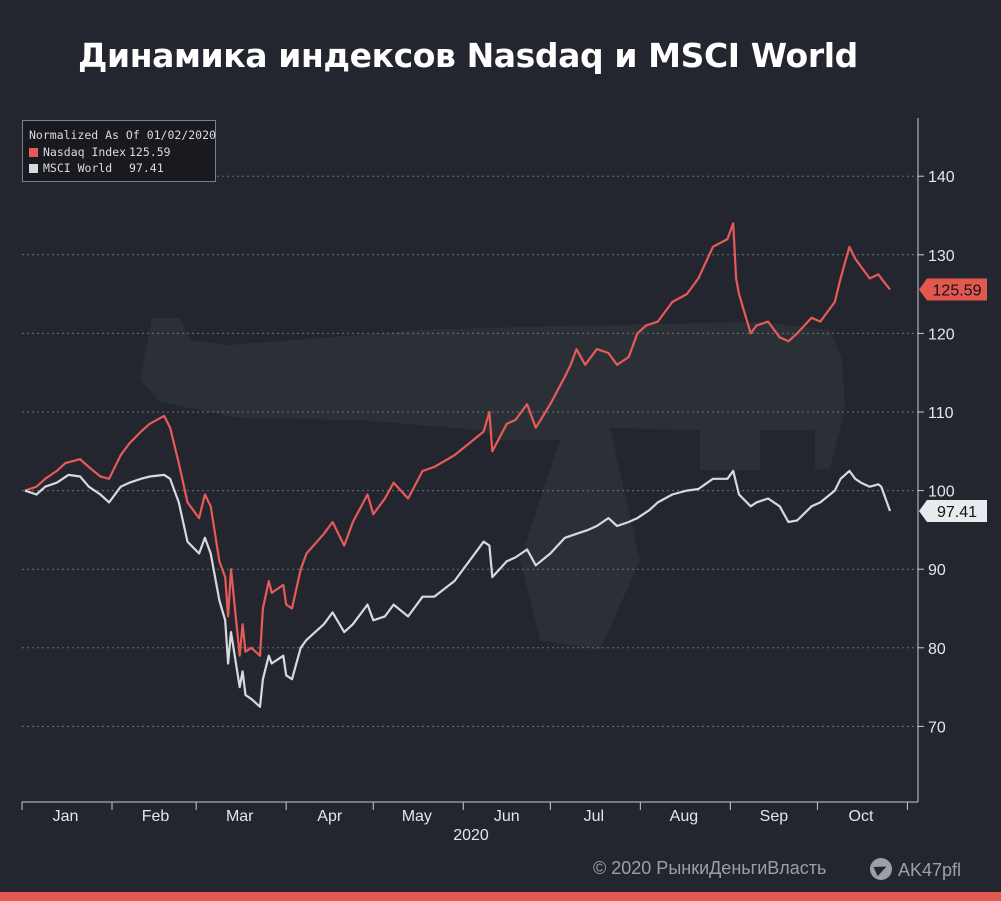 The image size is (1001, 901). What do you see at coordinates (937, 727) in the screenshot?
I see `y-tick-label-70: 70` at bounding box center [937, 727].